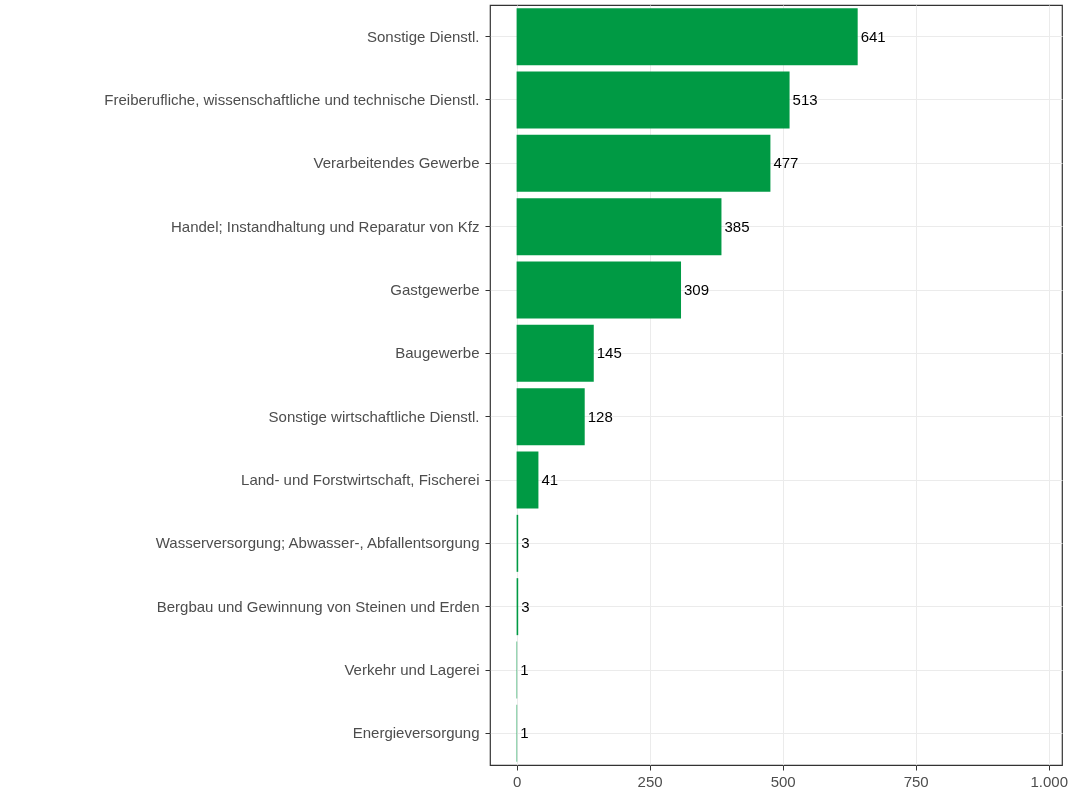 The width and height of the screenshot is (1079, 799). What do you see at coordinates (396, 163) in the screenshot?
I see `y-tick-label: Verarbeitendes Gewerbe` at bounding box center [396, 163].